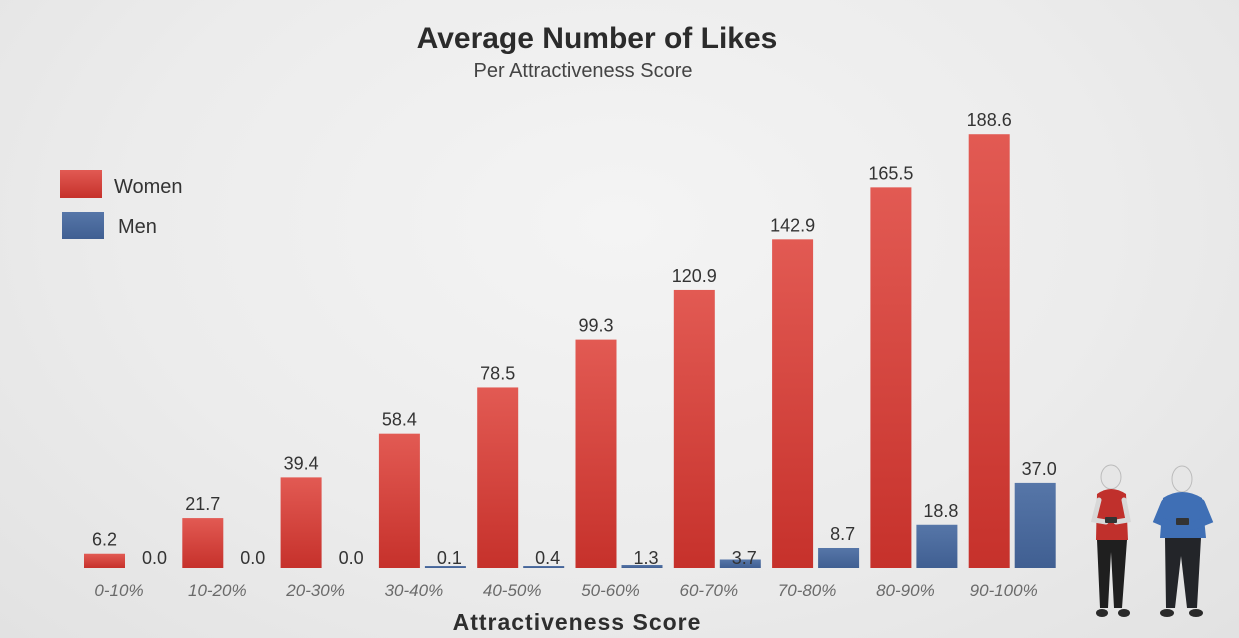 The height and width of the screenshot is (638, 1239). I want to click on value-label-men-7: 8.7, so click(842, 534).